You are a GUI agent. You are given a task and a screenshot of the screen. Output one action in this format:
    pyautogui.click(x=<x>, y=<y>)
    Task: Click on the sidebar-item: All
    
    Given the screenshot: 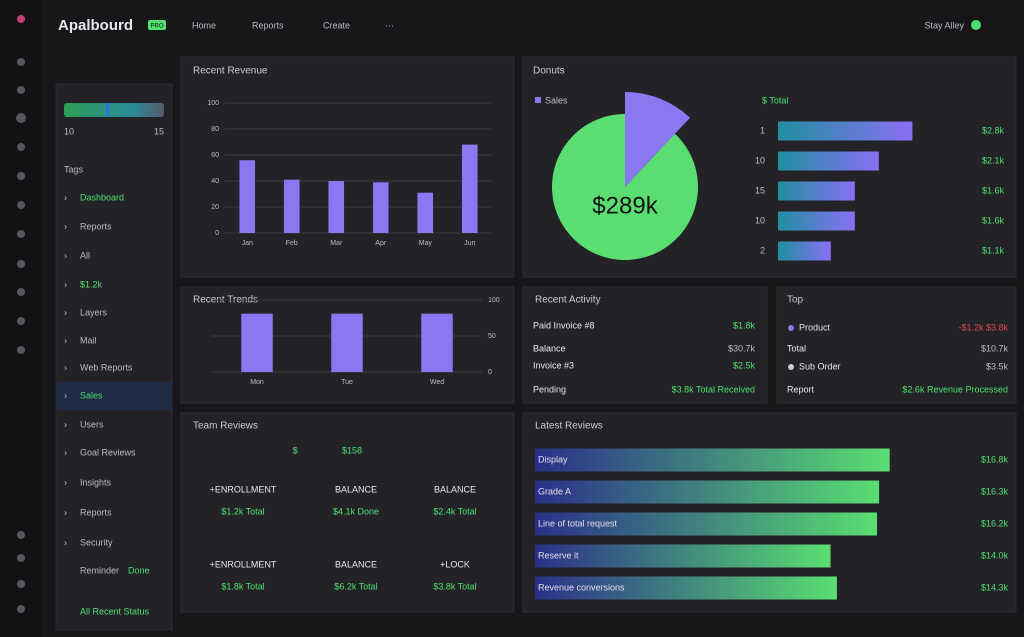 What is the action you would take?
    pyautogui.click(x=85, y=255)
    